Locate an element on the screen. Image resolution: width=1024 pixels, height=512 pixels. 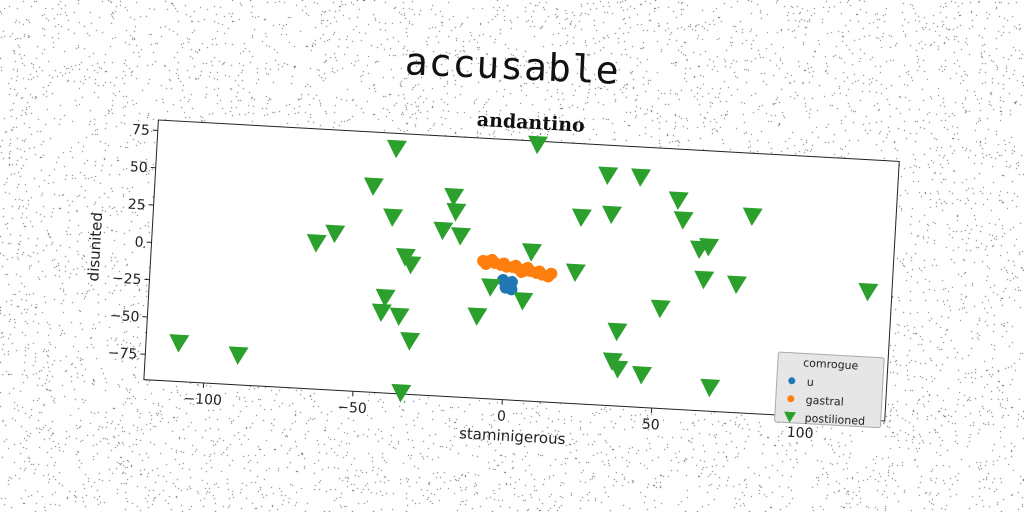
point-u is located at coordinates (505, 287).